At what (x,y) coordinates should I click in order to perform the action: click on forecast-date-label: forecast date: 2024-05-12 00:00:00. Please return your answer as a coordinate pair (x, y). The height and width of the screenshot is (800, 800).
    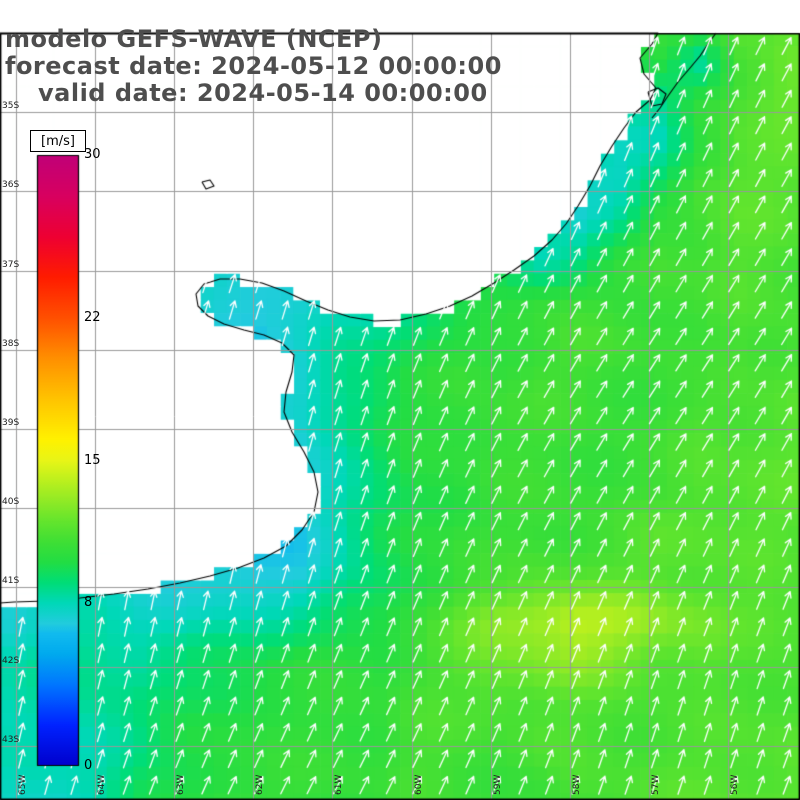
    Looking at the image, I should click on (253, 66).